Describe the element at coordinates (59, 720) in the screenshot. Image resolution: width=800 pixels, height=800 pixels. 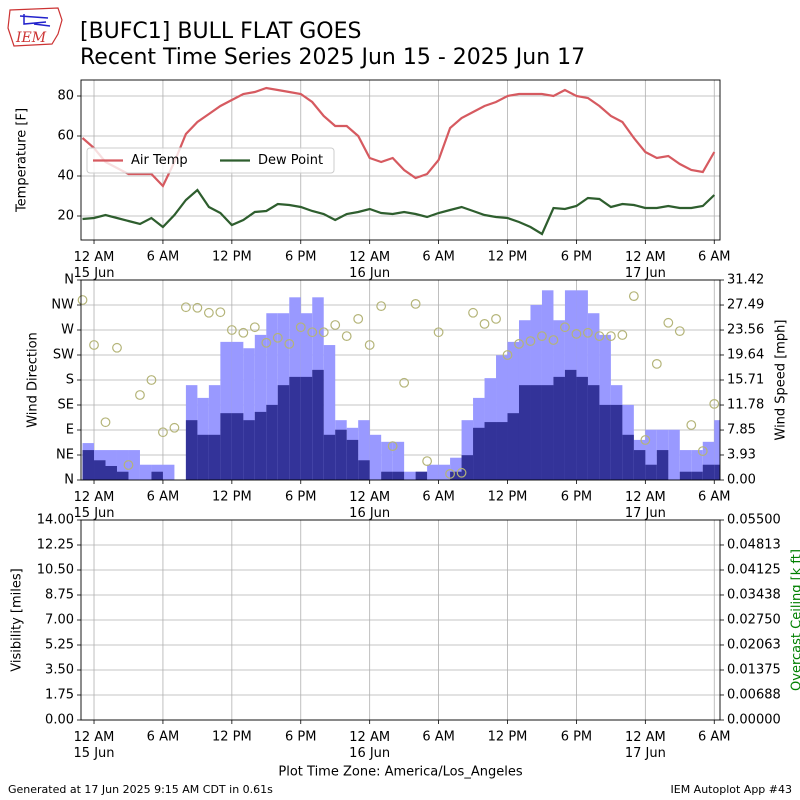
I see `y-tick-label: 0.00` at that location.